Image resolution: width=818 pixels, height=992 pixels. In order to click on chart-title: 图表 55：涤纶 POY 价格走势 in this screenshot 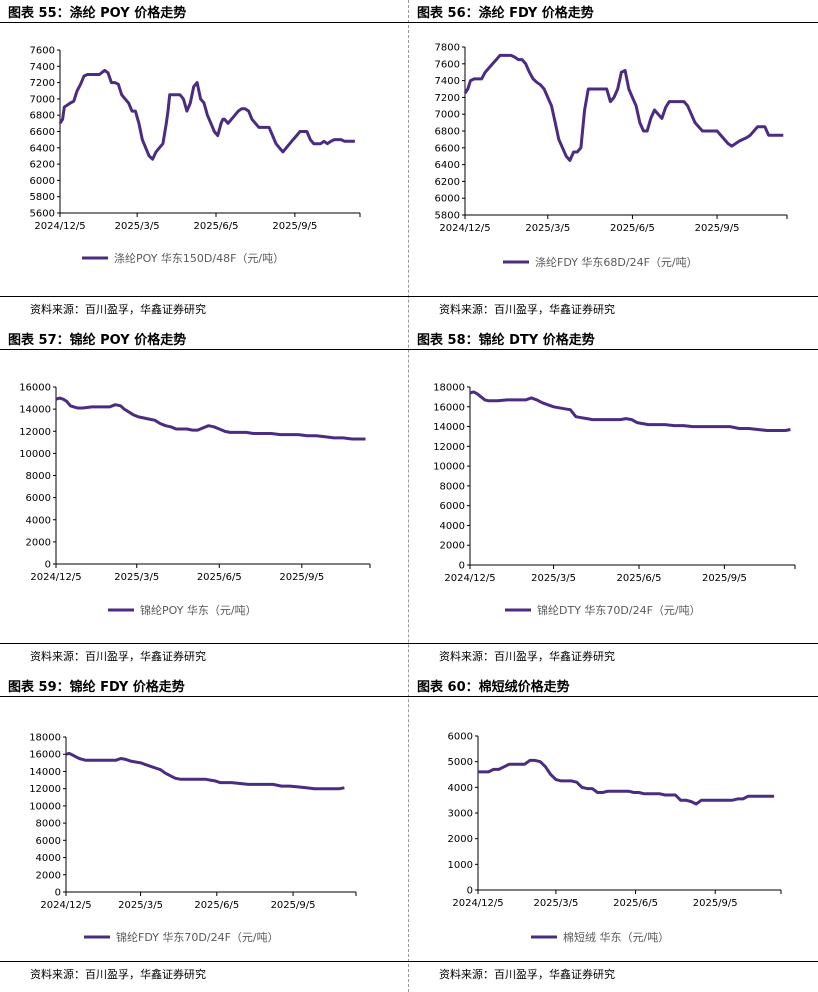, I will do `click(97, 13)`.